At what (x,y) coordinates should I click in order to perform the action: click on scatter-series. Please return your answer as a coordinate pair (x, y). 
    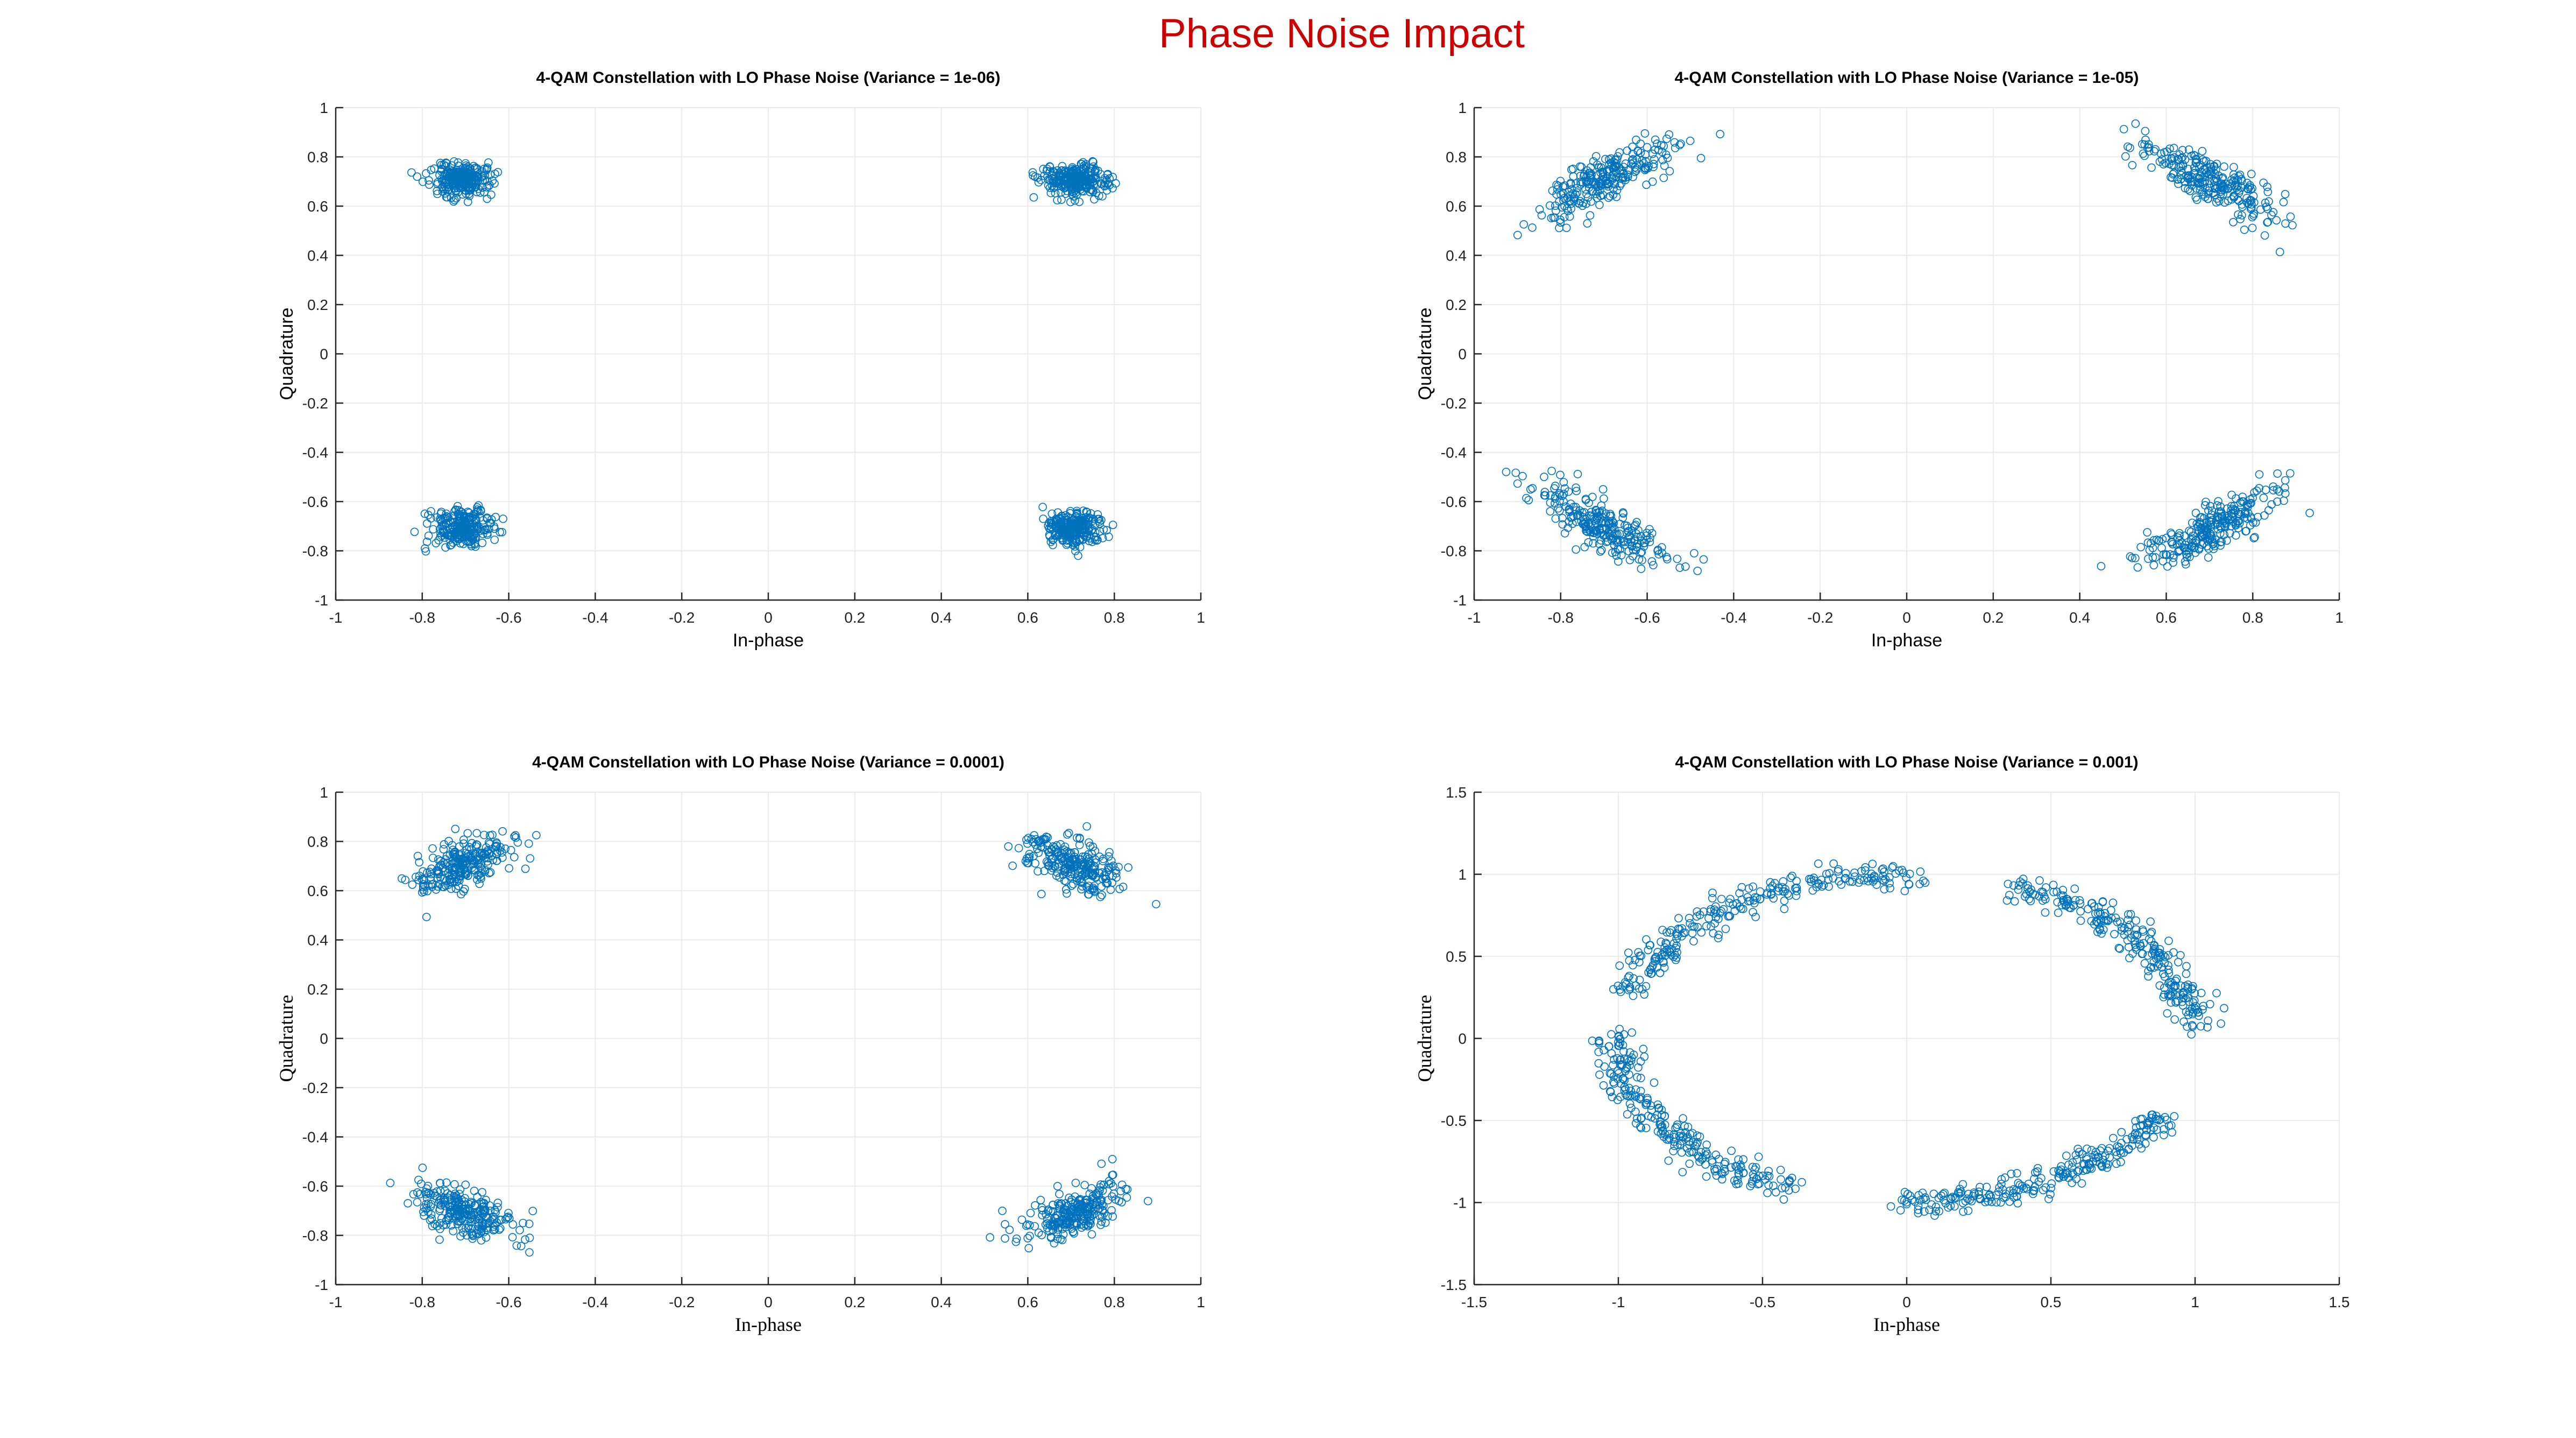
    Looking at the image, I should click on (773, 1039).